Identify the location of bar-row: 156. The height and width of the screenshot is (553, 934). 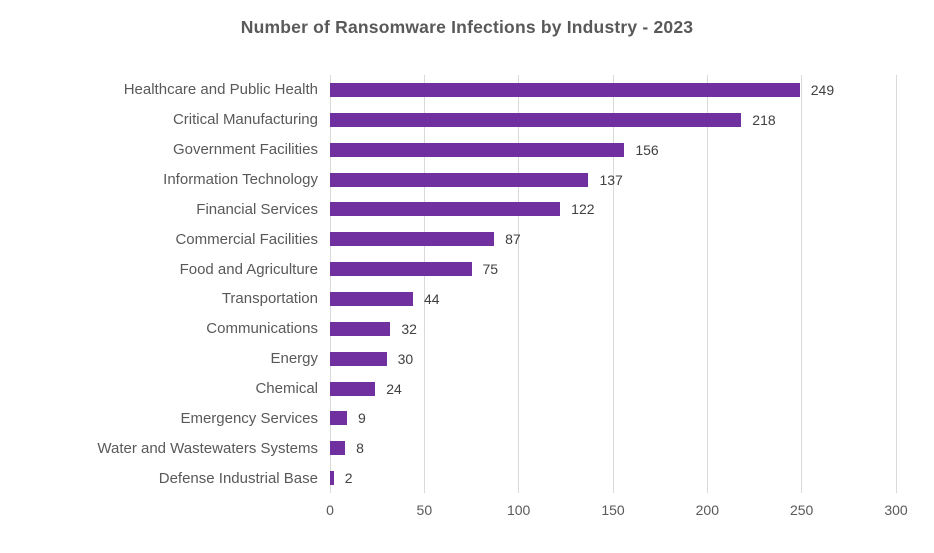
(613, 150).